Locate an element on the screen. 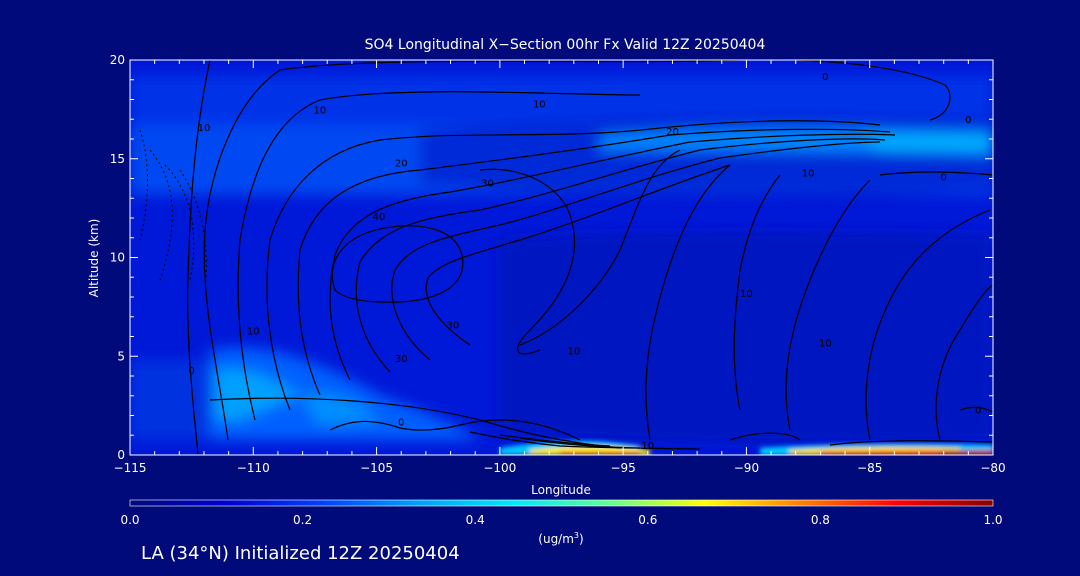 The image size is (1080, 576). y-axis-label: Altitude (km) is located at coordinates (94, 258).